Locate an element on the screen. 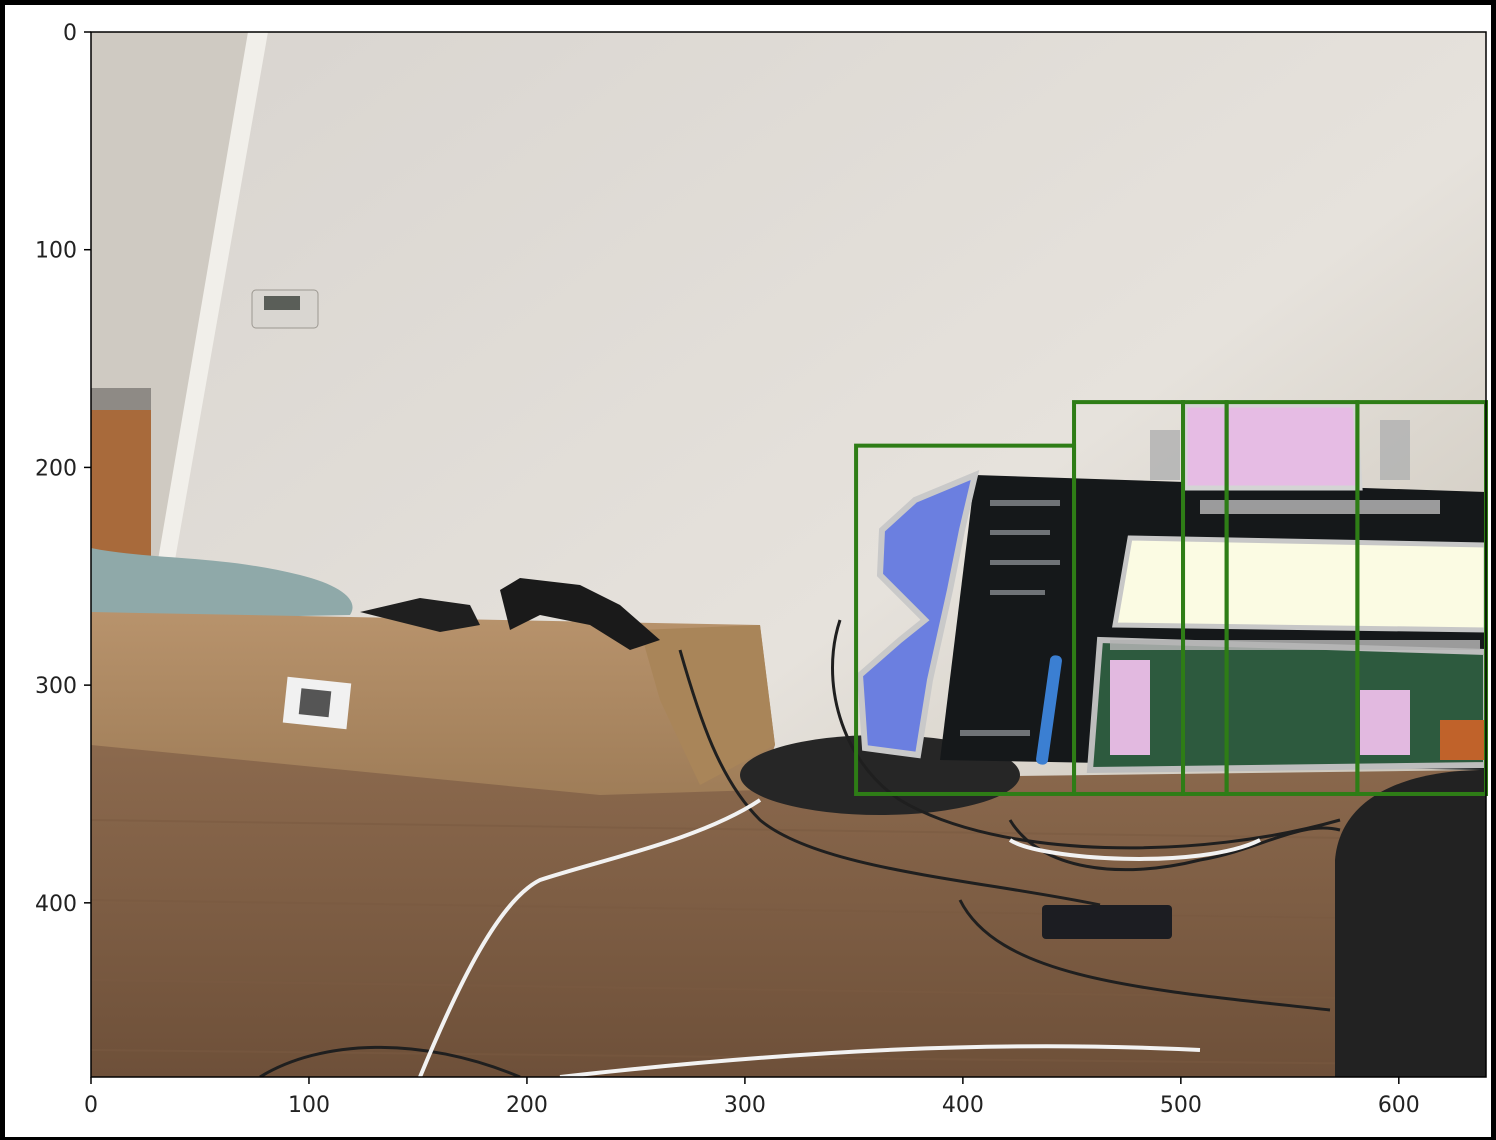  y-axis: 0 100 200 300 400 is located at coordinates (63, 469).